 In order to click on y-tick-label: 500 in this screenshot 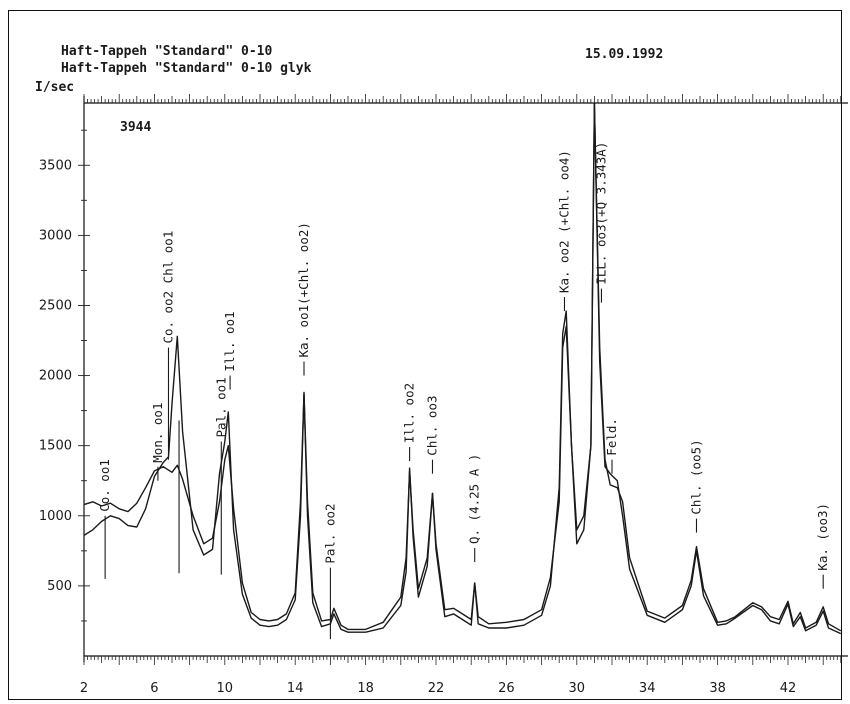, I will do `click(59, 586)`.